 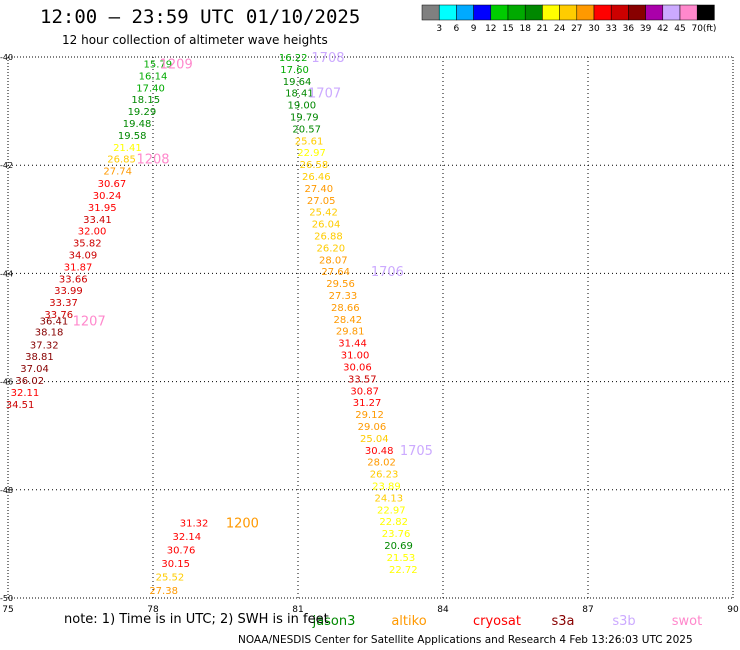 I want to click on time-label: 1208, so click(x=152, y=160).